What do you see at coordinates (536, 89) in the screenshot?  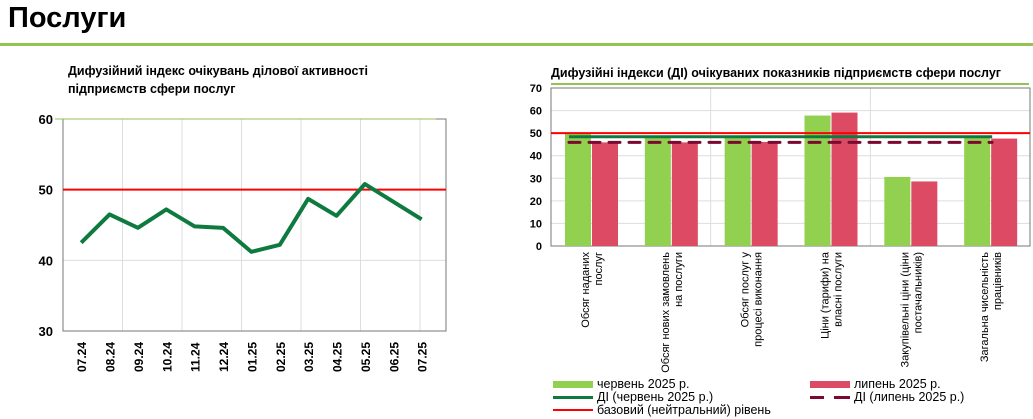 I see `y-tick-label: 70` at bounding box center [536, 89].